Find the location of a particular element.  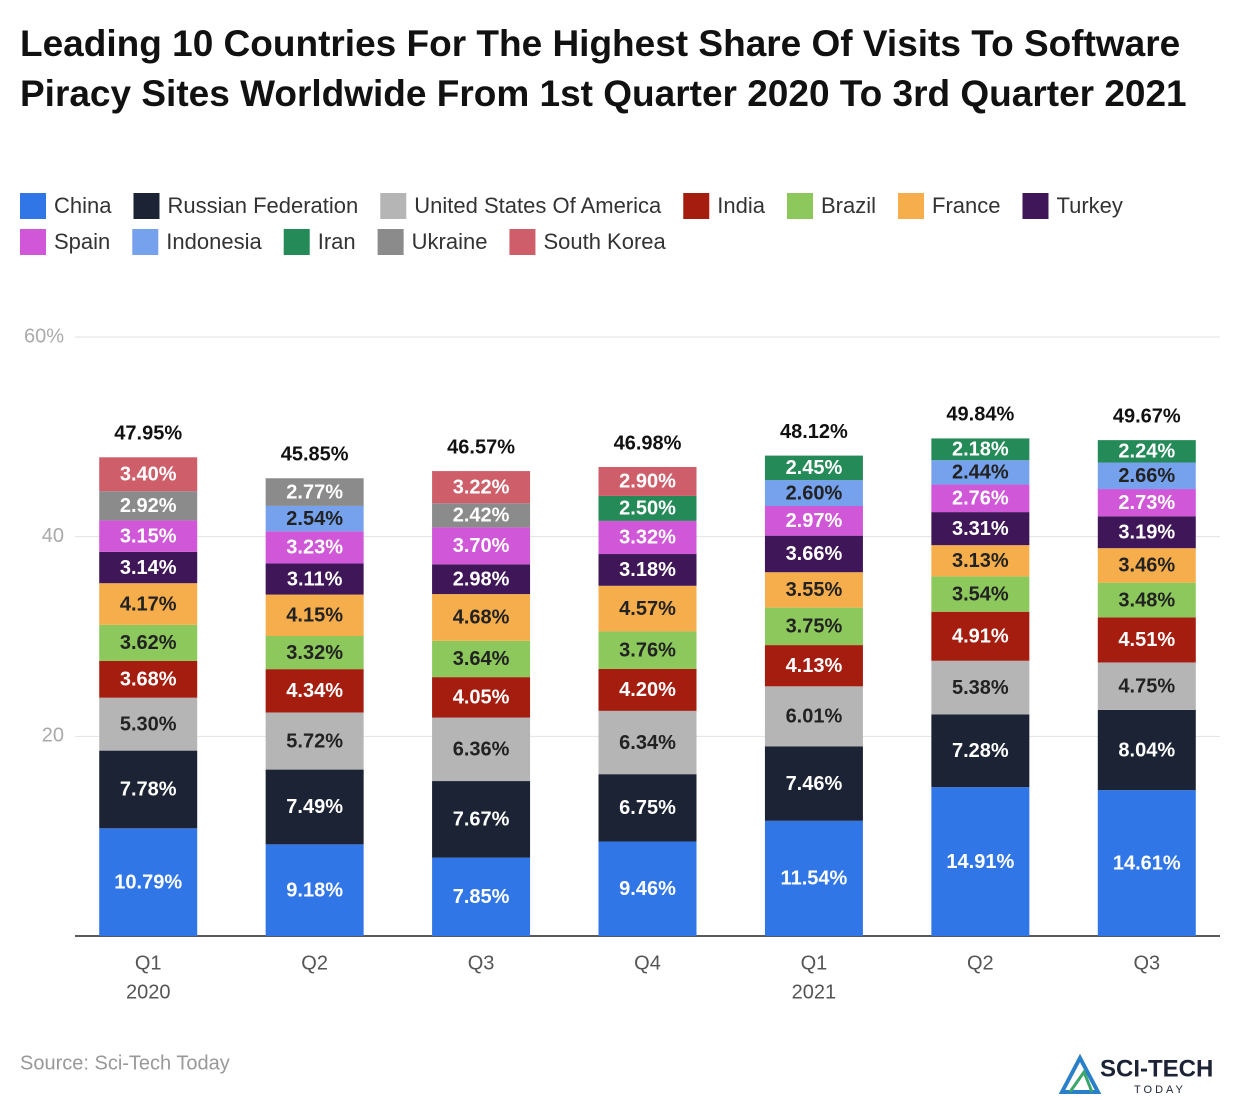

value-label: 3.14% is located at coordinates (148, 568).